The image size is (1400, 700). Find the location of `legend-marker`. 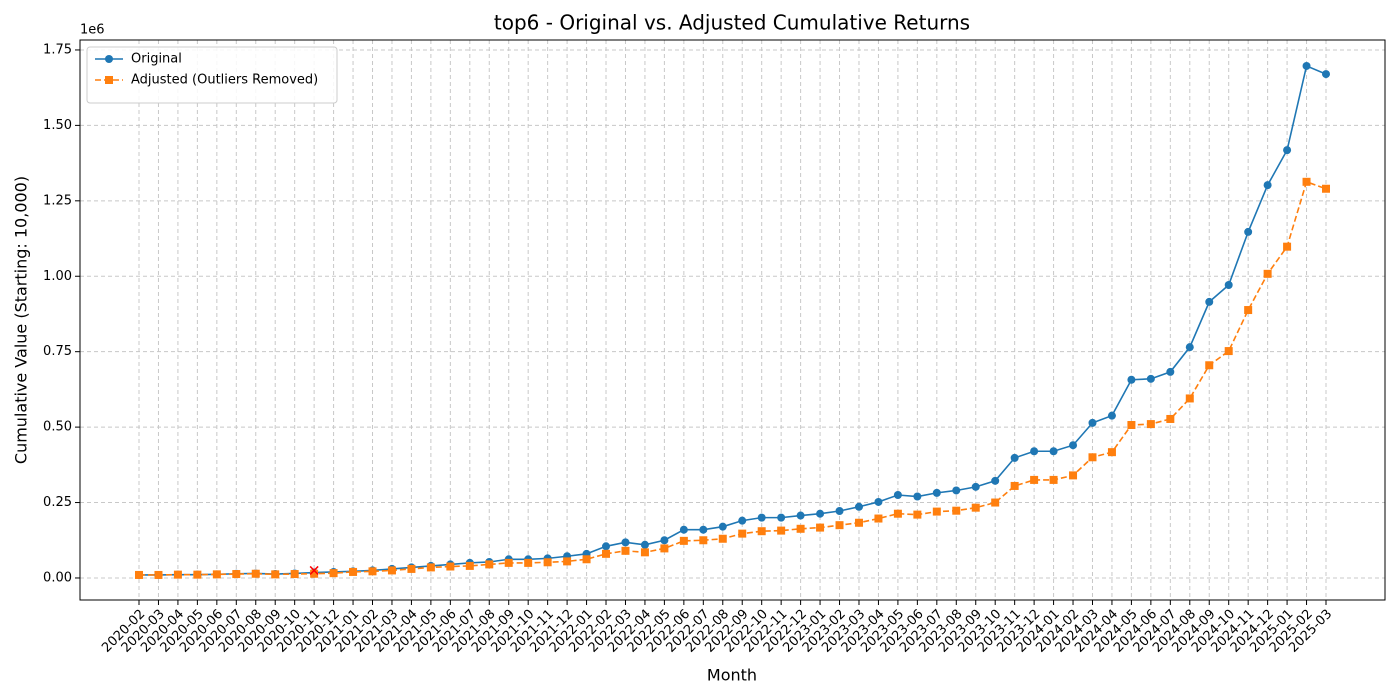

legend-marker is located at coordinates (109, 80).